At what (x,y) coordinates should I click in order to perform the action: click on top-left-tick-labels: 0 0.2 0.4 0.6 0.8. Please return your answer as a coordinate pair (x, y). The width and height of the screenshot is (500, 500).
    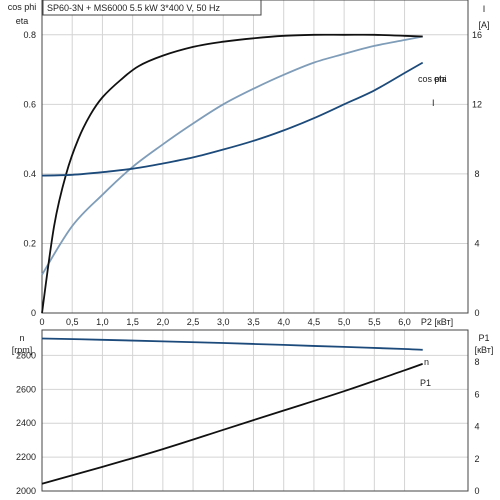
    Looking at the image, I should click on (29, 174).